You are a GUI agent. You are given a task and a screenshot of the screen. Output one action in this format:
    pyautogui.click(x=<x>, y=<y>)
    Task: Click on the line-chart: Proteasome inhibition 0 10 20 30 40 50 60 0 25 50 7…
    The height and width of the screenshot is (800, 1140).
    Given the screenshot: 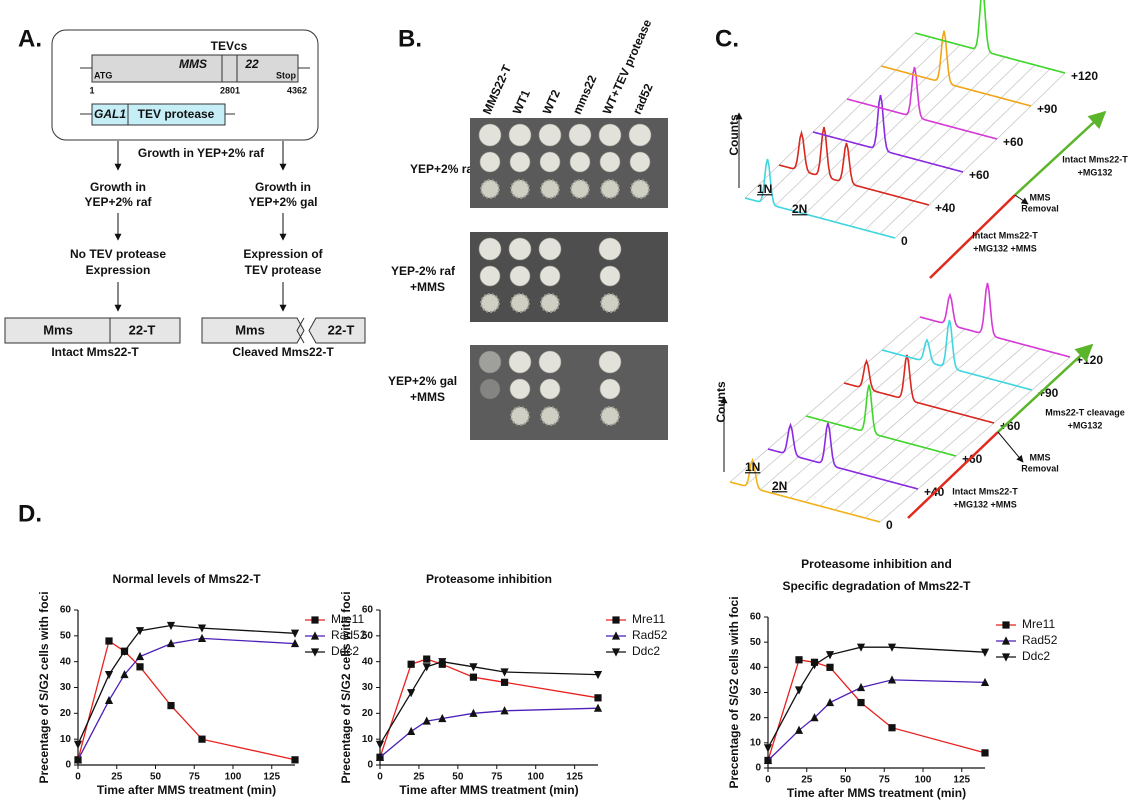 What is the action you would take?
    pyautogui.click(x=503, y=684)
    